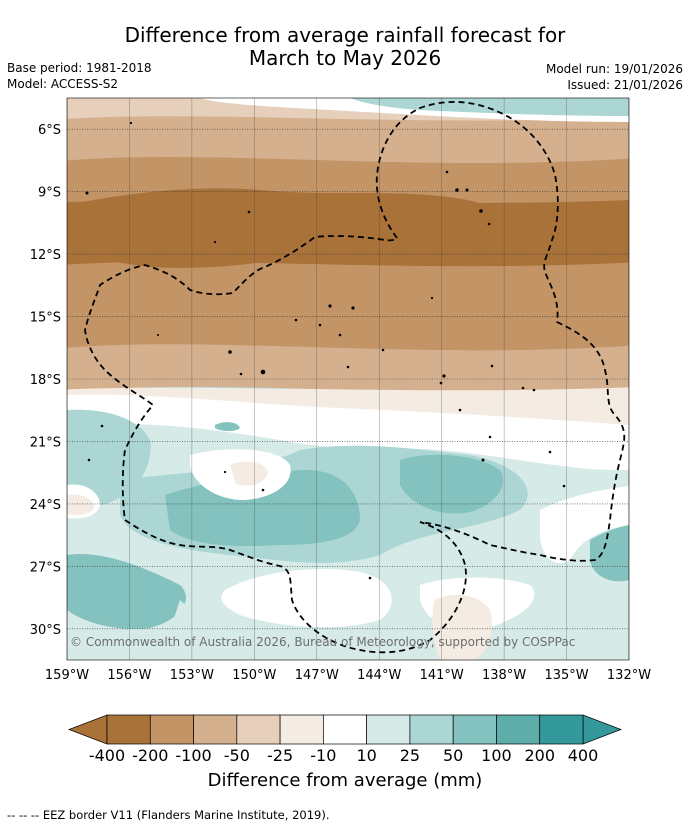 The width and height of the screenshot is (690, 827). What do you see at coordinates (237, 755) in the screenshot?
I see `colorbar-tick-label: -50` at bounding box center [237, 755].